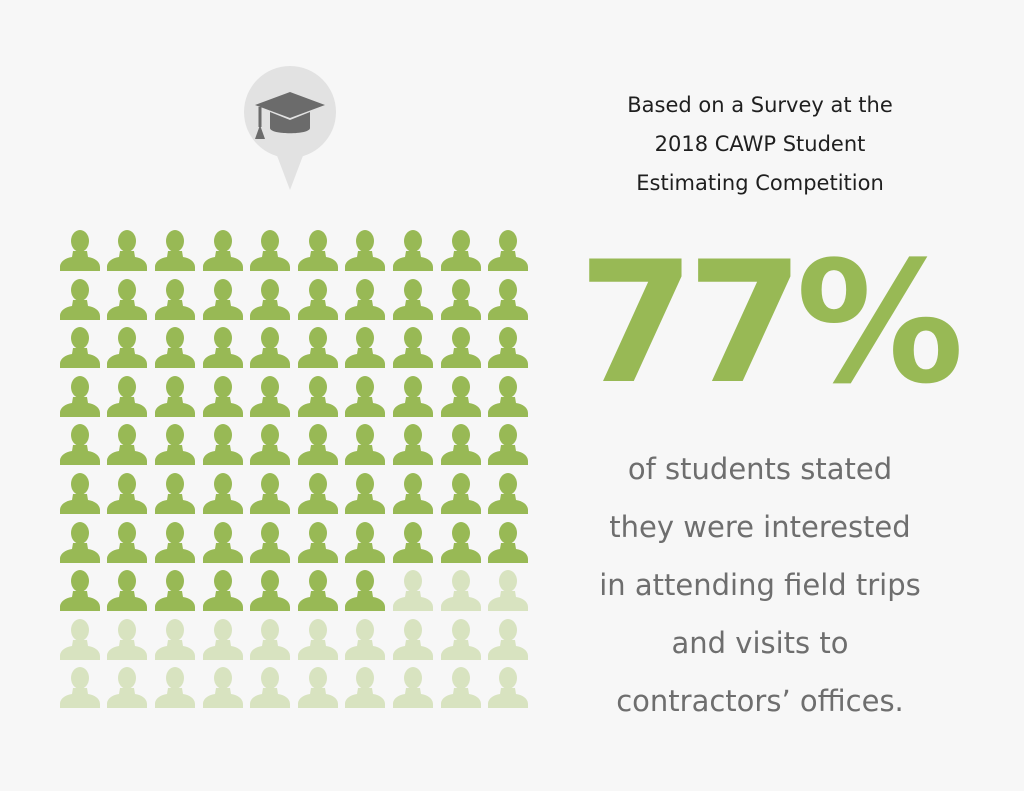  I want to click on survey-line: 2018 CAWP Student, so click(760, 144).